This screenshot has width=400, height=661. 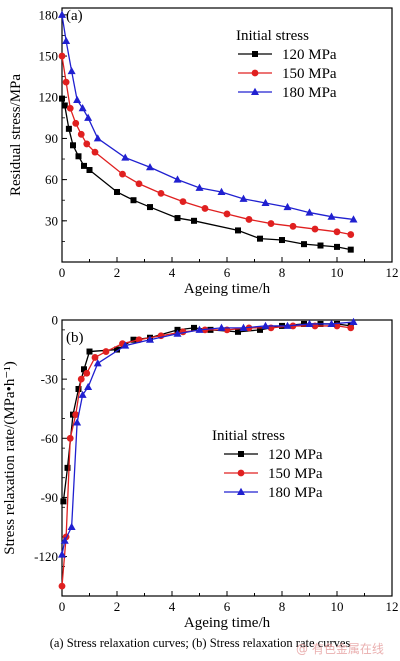 I want to click on legend-title-b: Initial stress, so click(x=248, y=436).